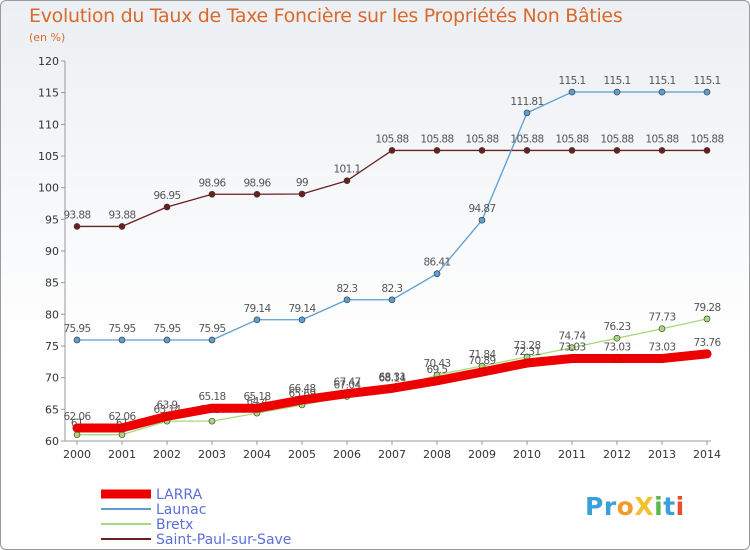 This screenshot has height=550, width=750. I want to click on data-label-launac: 111.81, so click(526, 102).